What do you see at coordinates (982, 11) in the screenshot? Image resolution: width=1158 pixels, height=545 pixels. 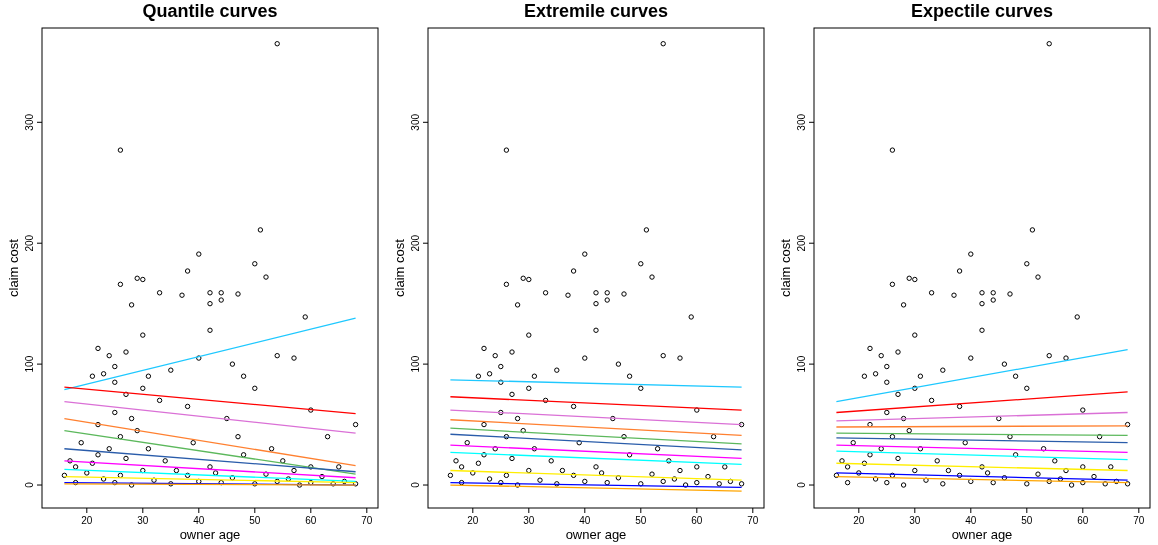 I see `chart-title: Expectile curves` at bounding box center [982, 11].